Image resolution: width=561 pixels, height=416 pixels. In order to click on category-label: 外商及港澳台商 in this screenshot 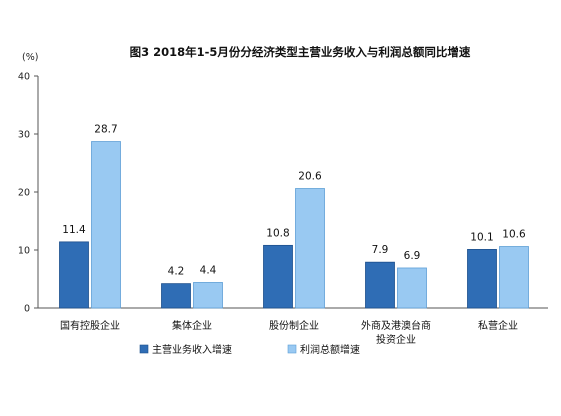, I will do `click(396, 325)`.